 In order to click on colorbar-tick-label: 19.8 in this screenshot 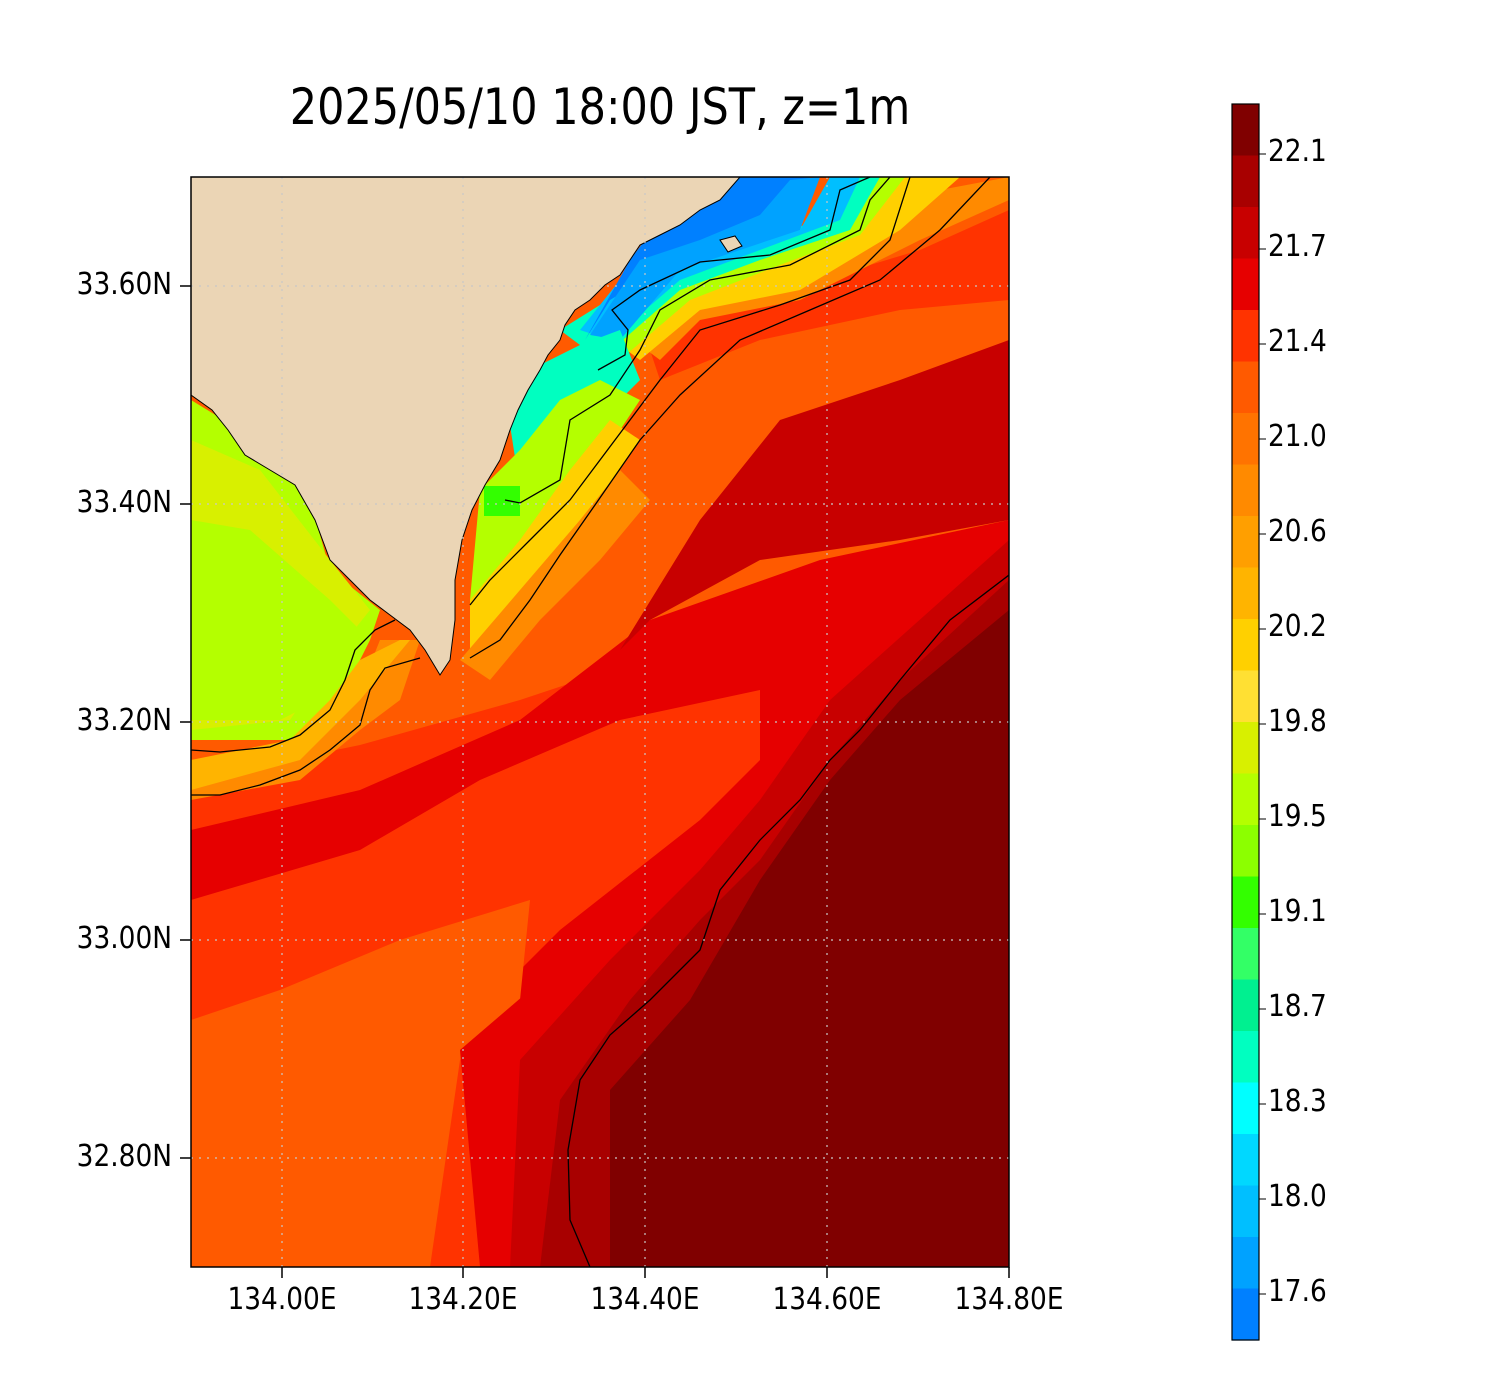, I will do `click(1297, 721)`.